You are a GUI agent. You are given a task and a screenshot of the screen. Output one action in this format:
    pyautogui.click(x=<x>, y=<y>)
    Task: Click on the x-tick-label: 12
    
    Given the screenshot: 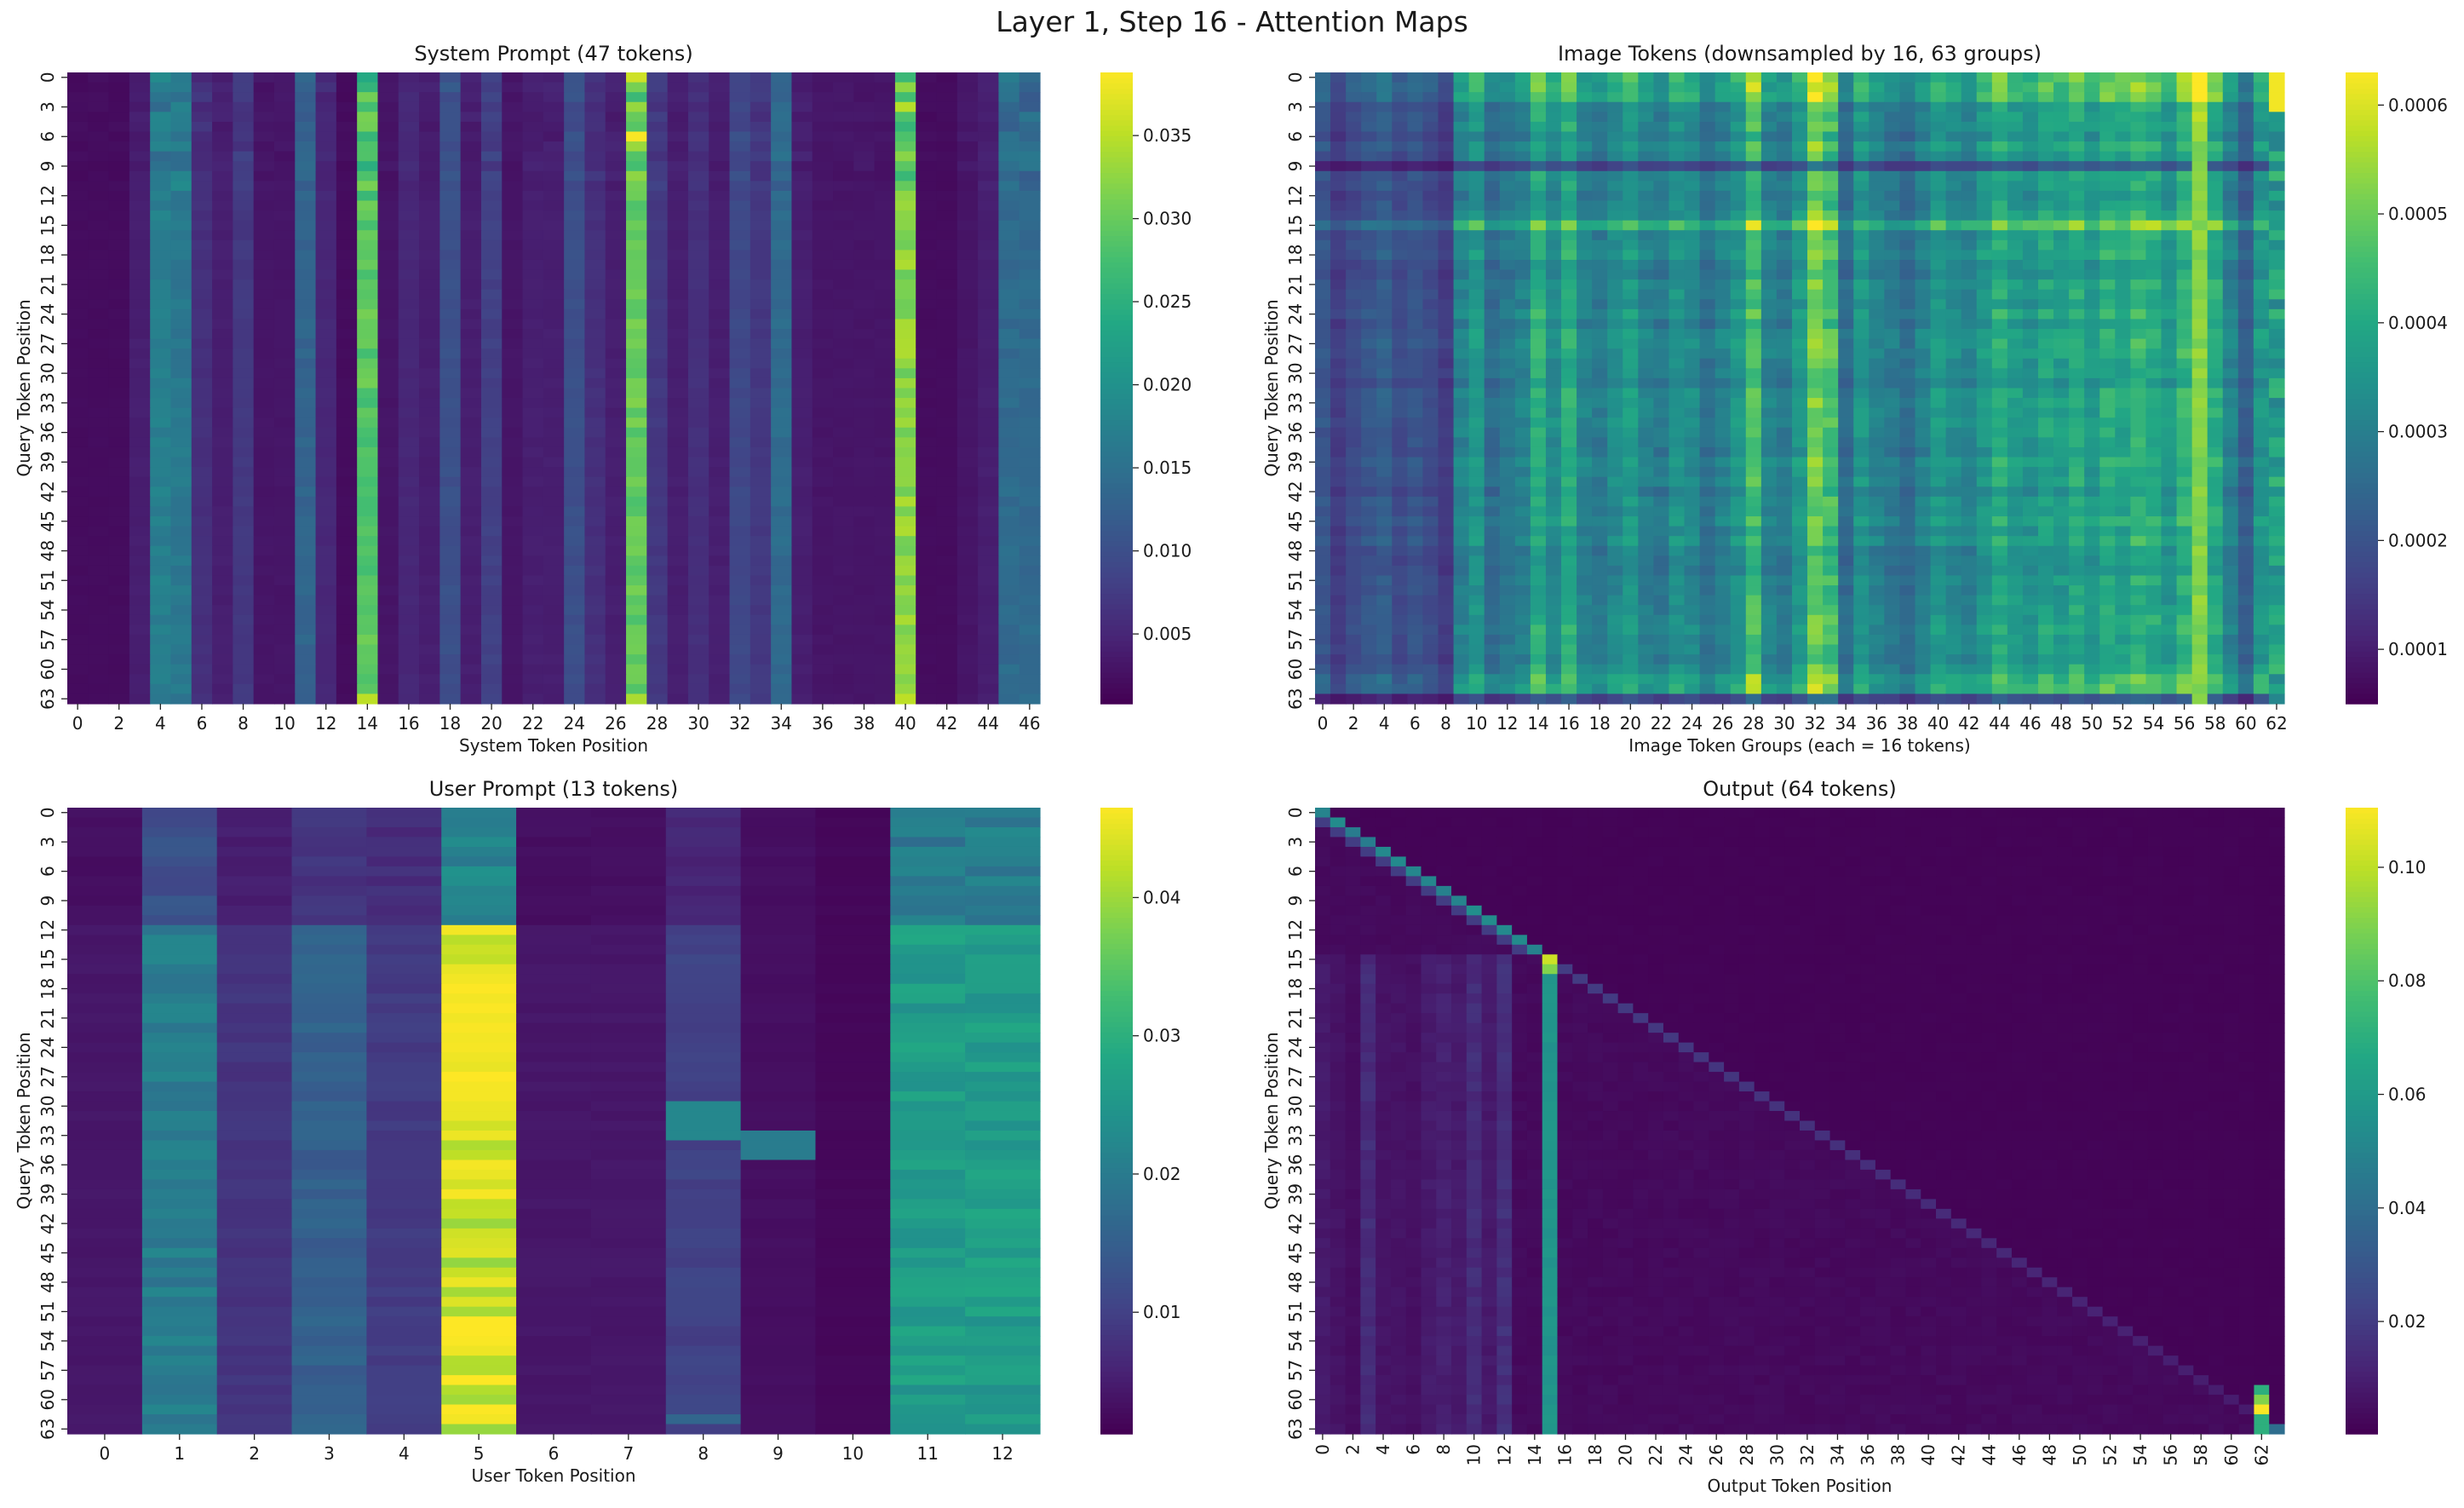 What is the action you would take?
    pyautogui.click(x=325, y=723)
    